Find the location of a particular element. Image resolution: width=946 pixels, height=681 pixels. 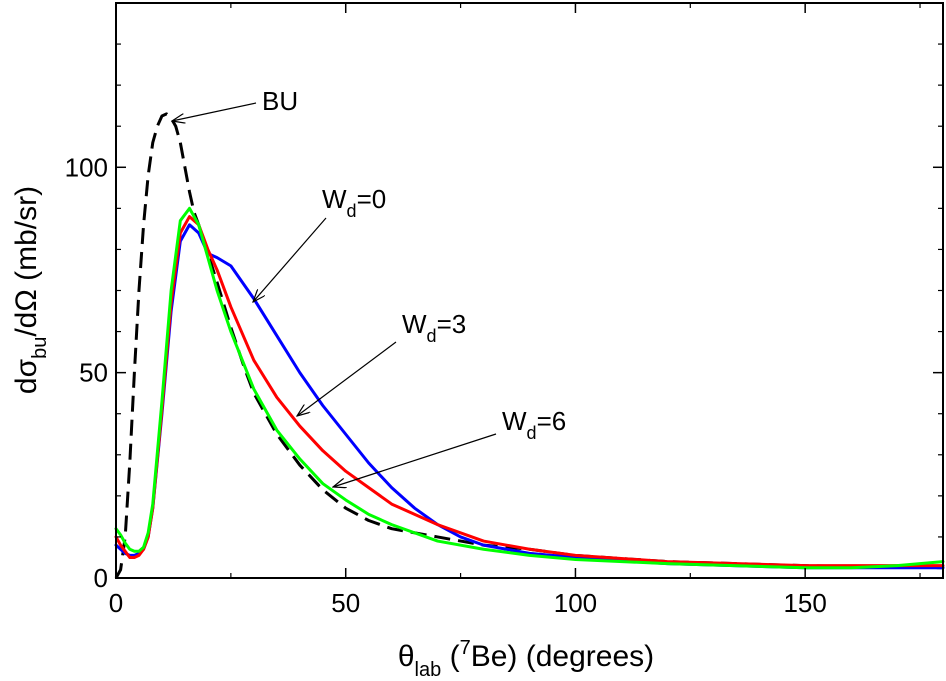

y-axis-label: dσbu/dΩ (mb/sr) is located at coordinates (30, 290).